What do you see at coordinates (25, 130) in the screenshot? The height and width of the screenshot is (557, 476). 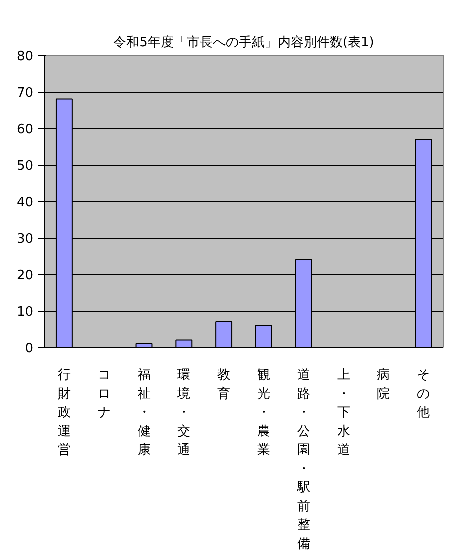 I see `y-tick-label: 60` at bounding box center [25, 130].